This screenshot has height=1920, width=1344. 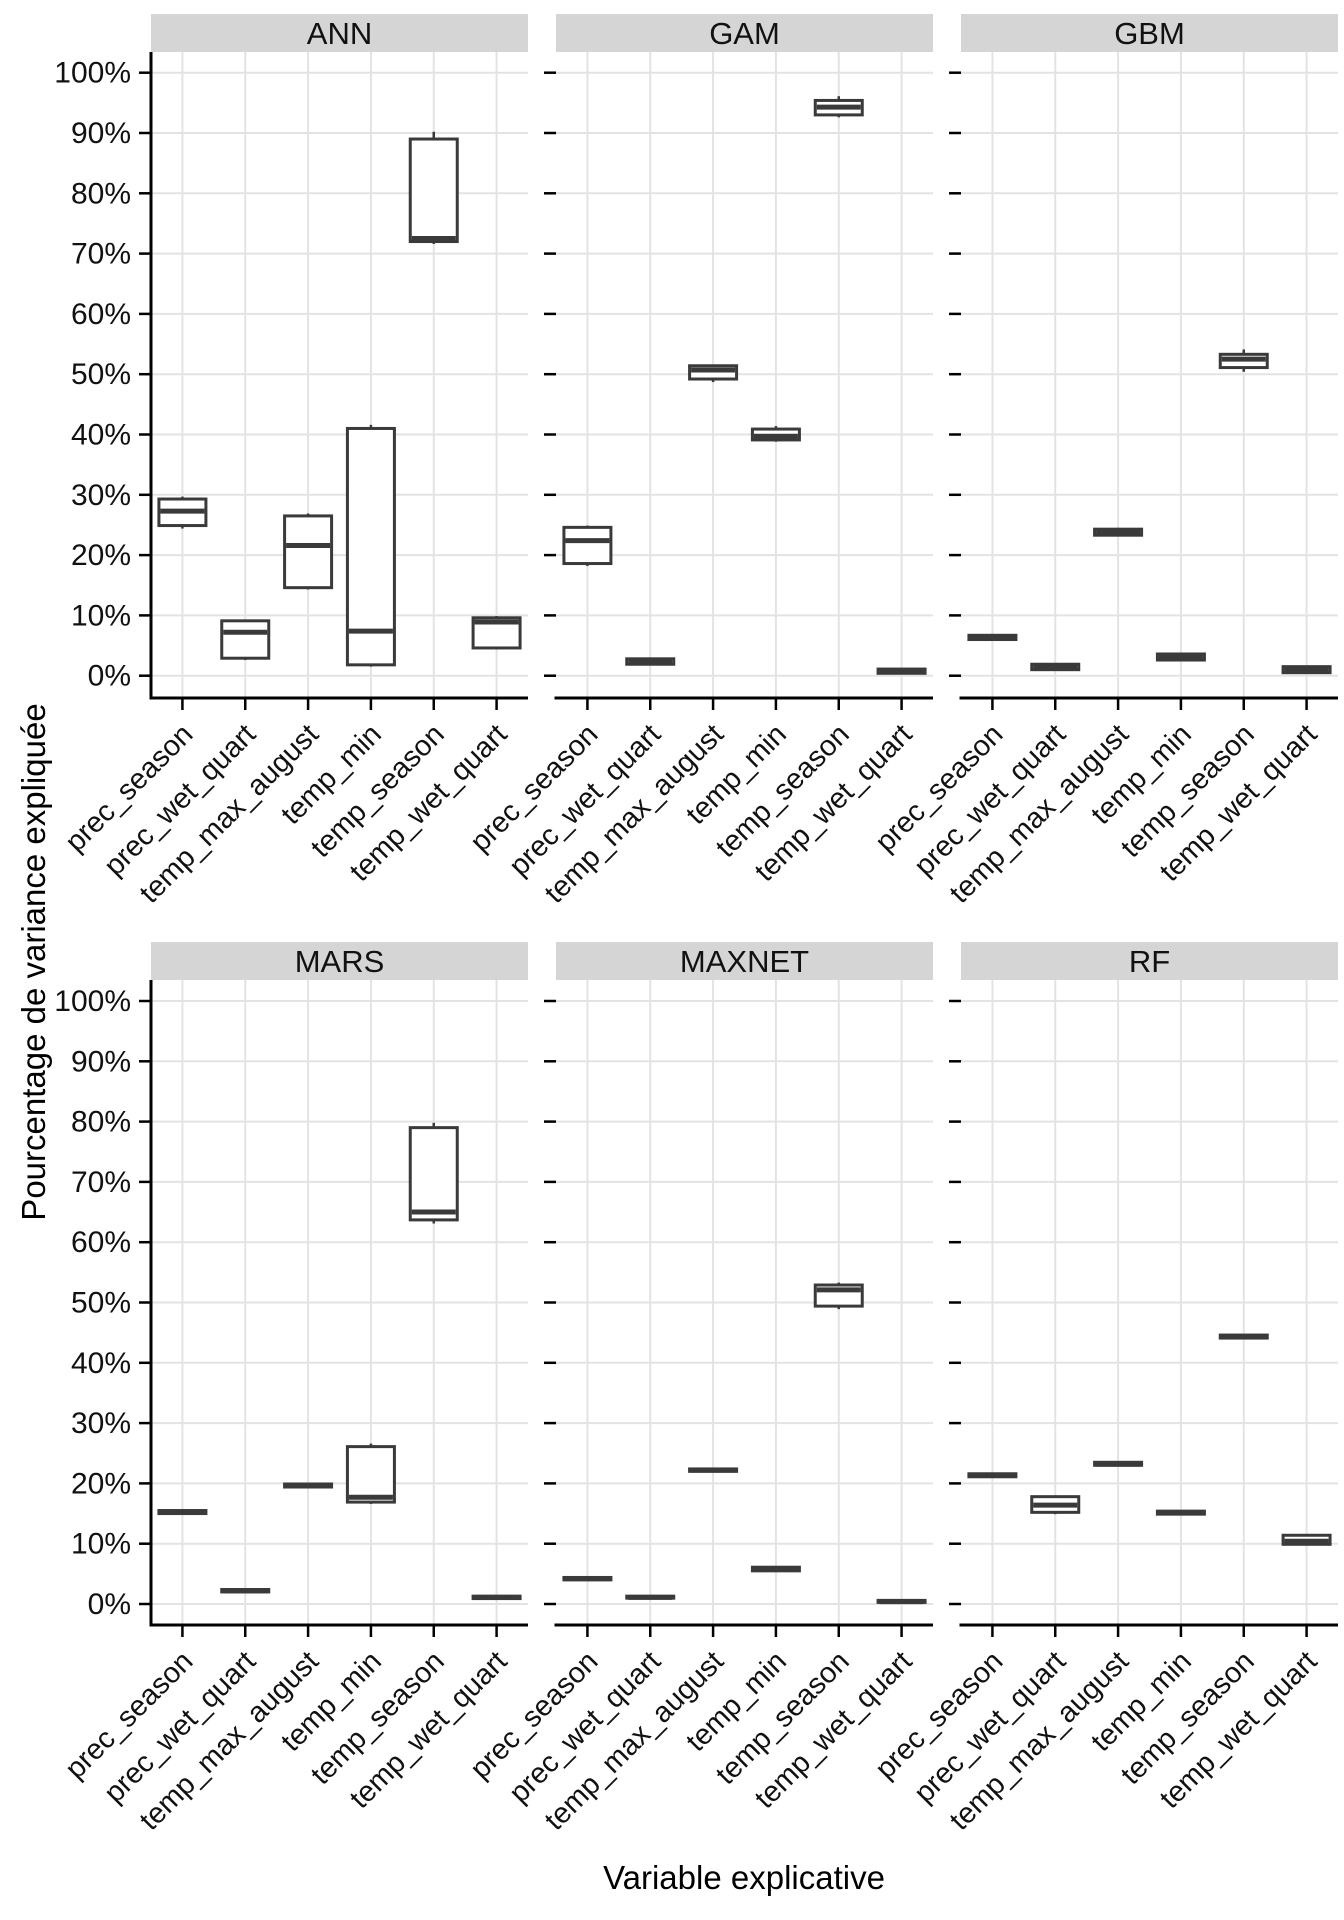 I want to click on boxplot-rf-temp_wet_quart, so click(x=1306, y=1539).